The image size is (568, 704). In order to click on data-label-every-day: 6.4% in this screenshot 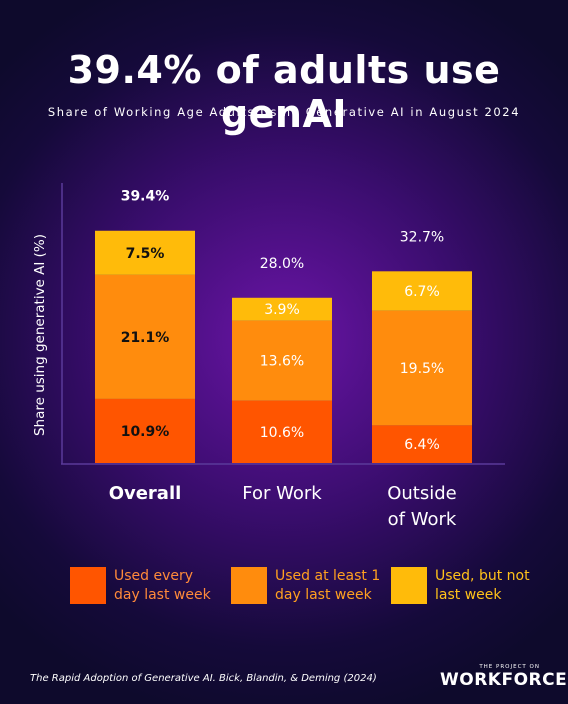, I will do `click(422, 445)`.